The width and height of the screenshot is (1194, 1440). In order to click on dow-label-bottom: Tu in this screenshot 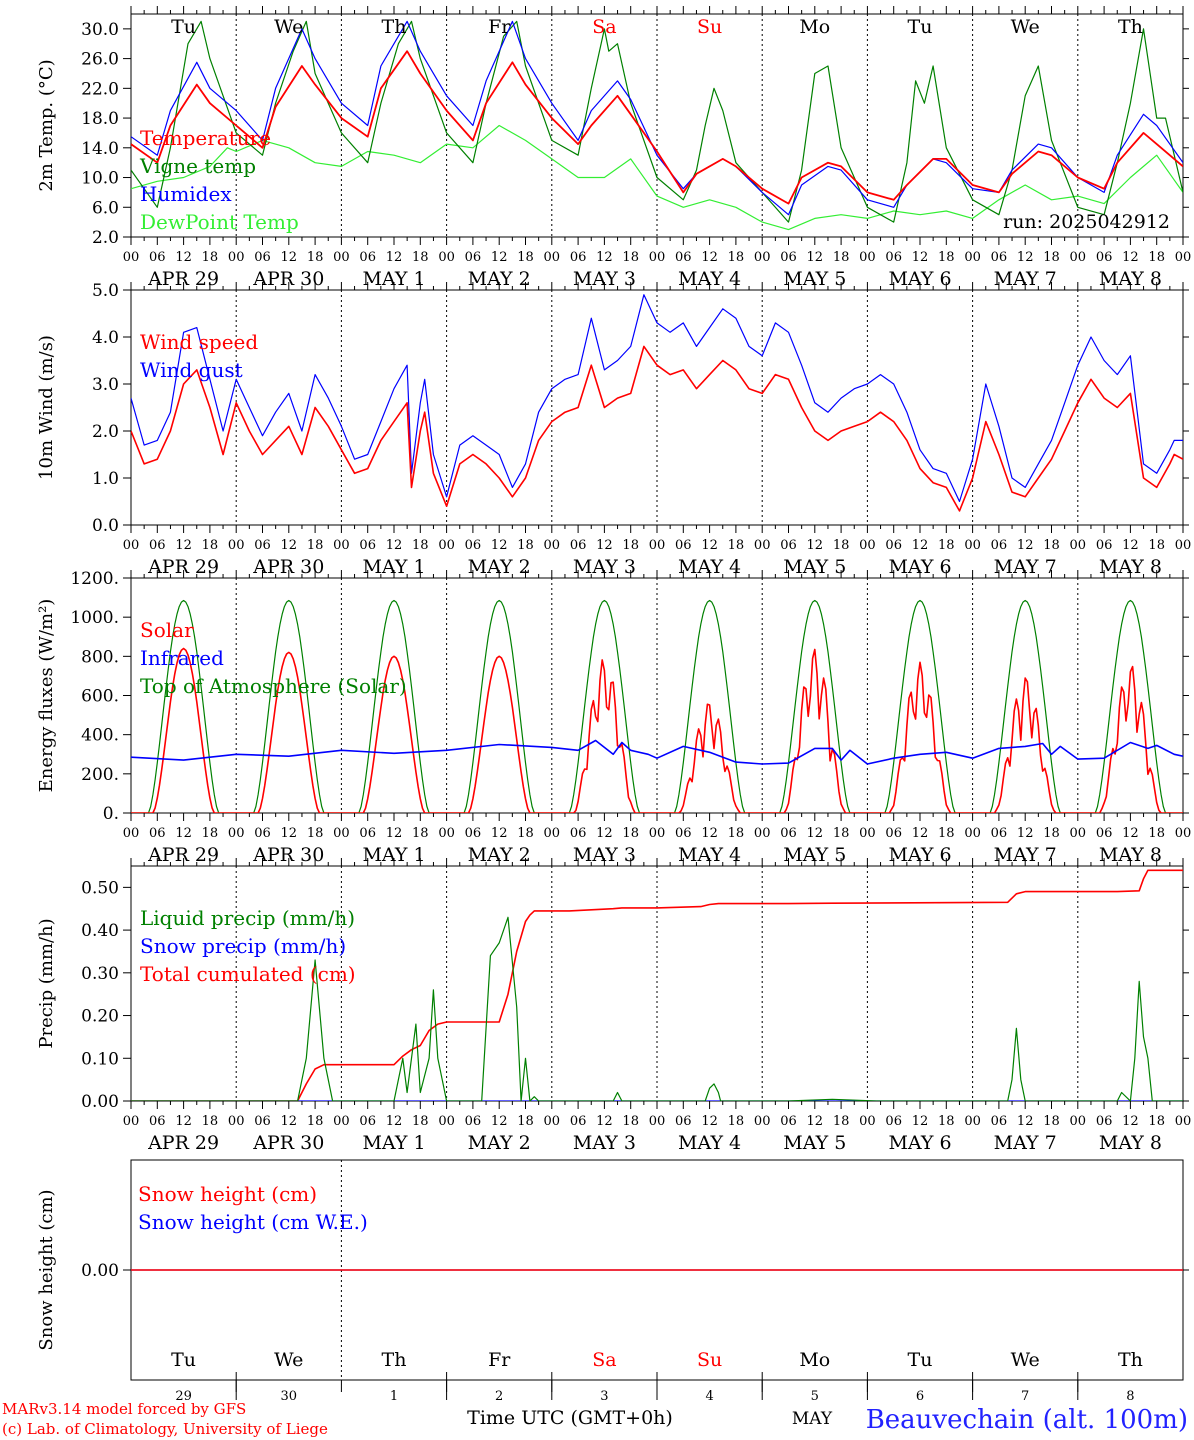, I will do `click(920, 1360)`.